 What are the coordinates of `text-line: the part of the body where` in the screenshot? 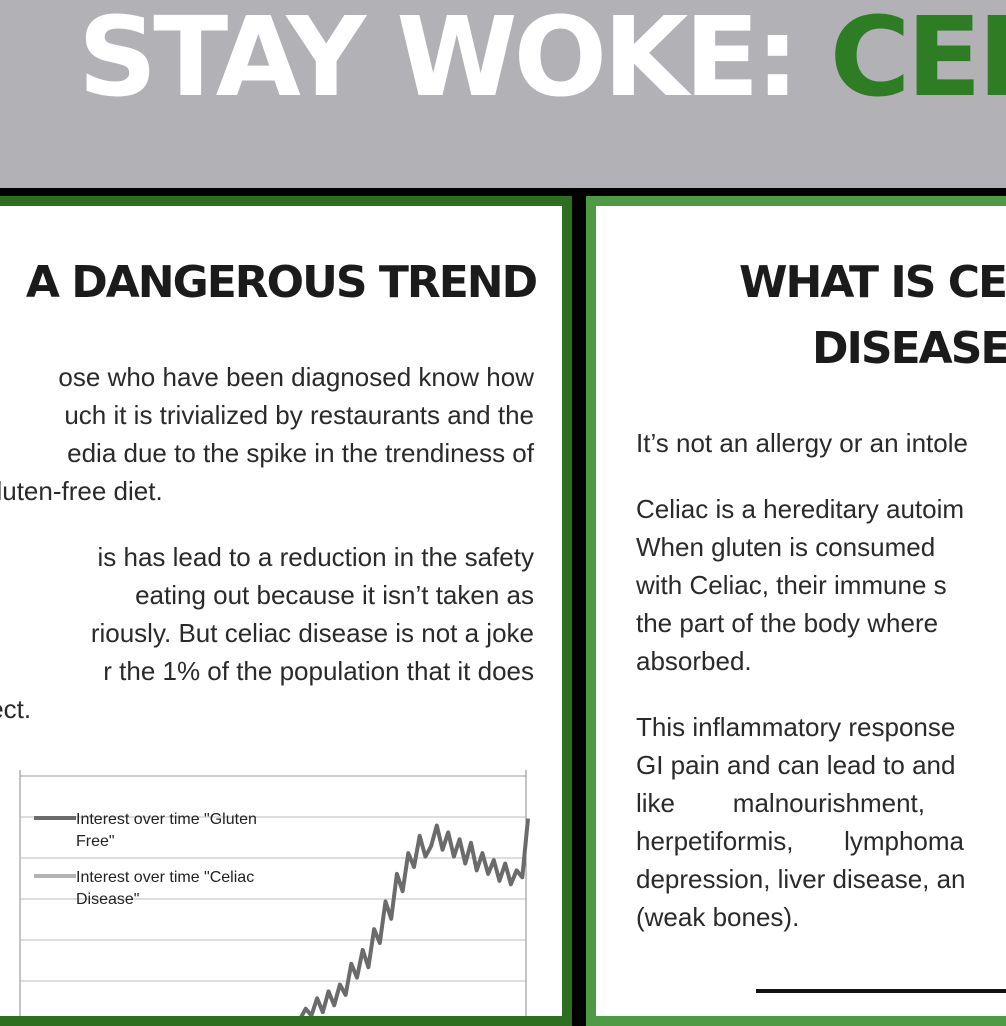 It's located at (787, 623).